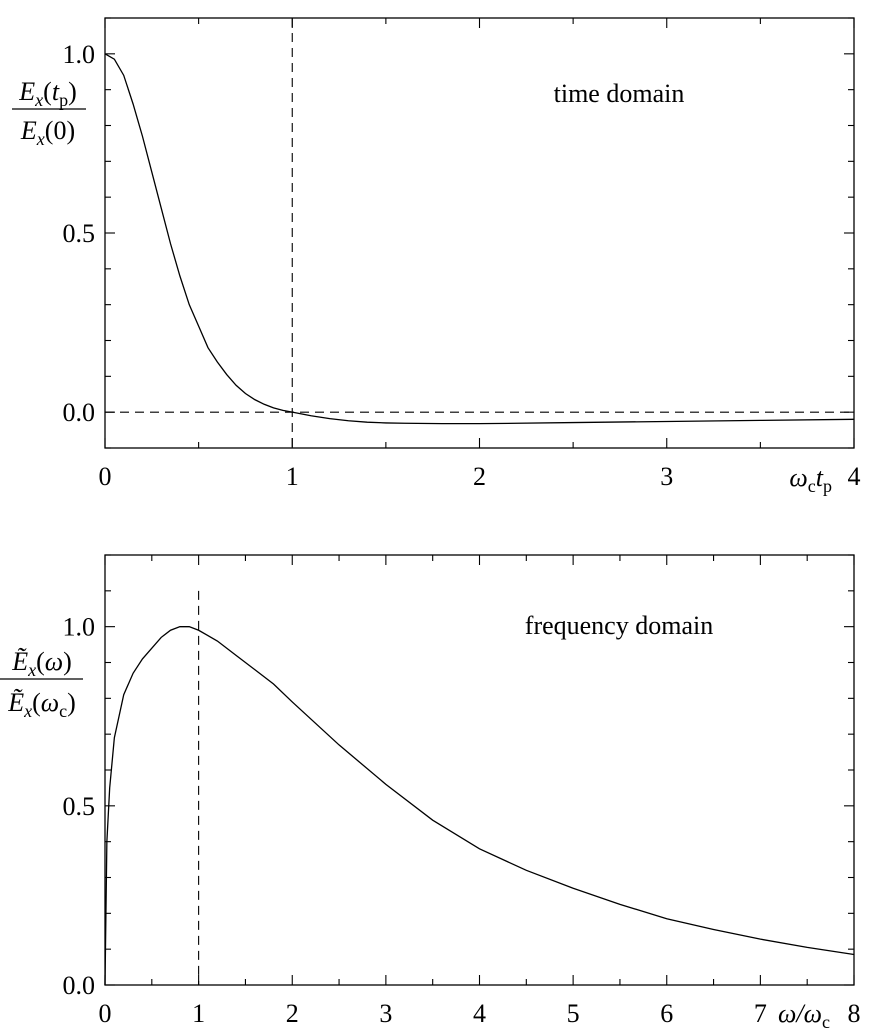  Describe the element at coordinates (41, 704) in the screenshot. I see `bottom-y-label-denominator: Ẽx(ωc)` at that location.